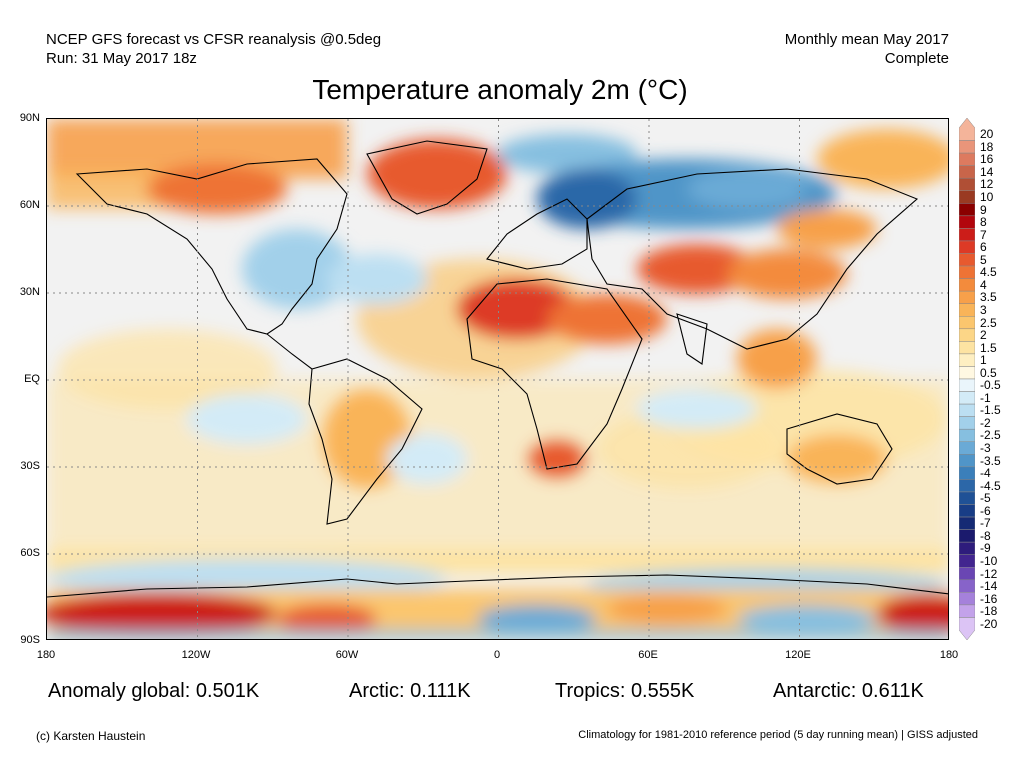 The width and height of the screenshot is (1024, 768). What do you see at coordinates (29, 118) in the screenshot?
I see `lat-label-90n: 90N` at bounding box center [29, 118].